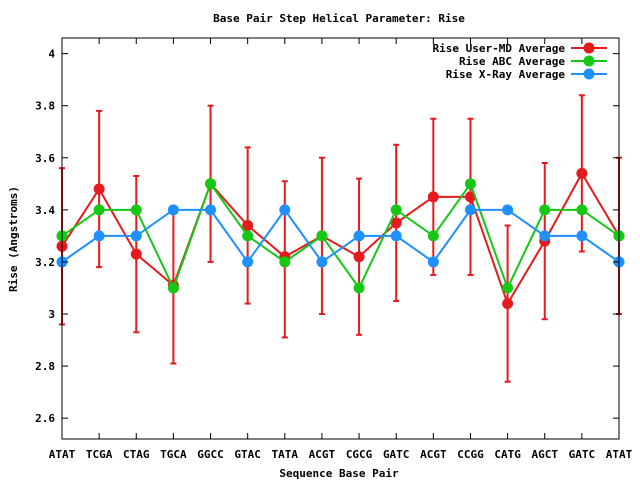 The width and height of the screenshot is (640, 480). Describe the element at coordinates (506, 74) in the screenshot. I see `legend-label: Rise X-Ray Average` at that location.